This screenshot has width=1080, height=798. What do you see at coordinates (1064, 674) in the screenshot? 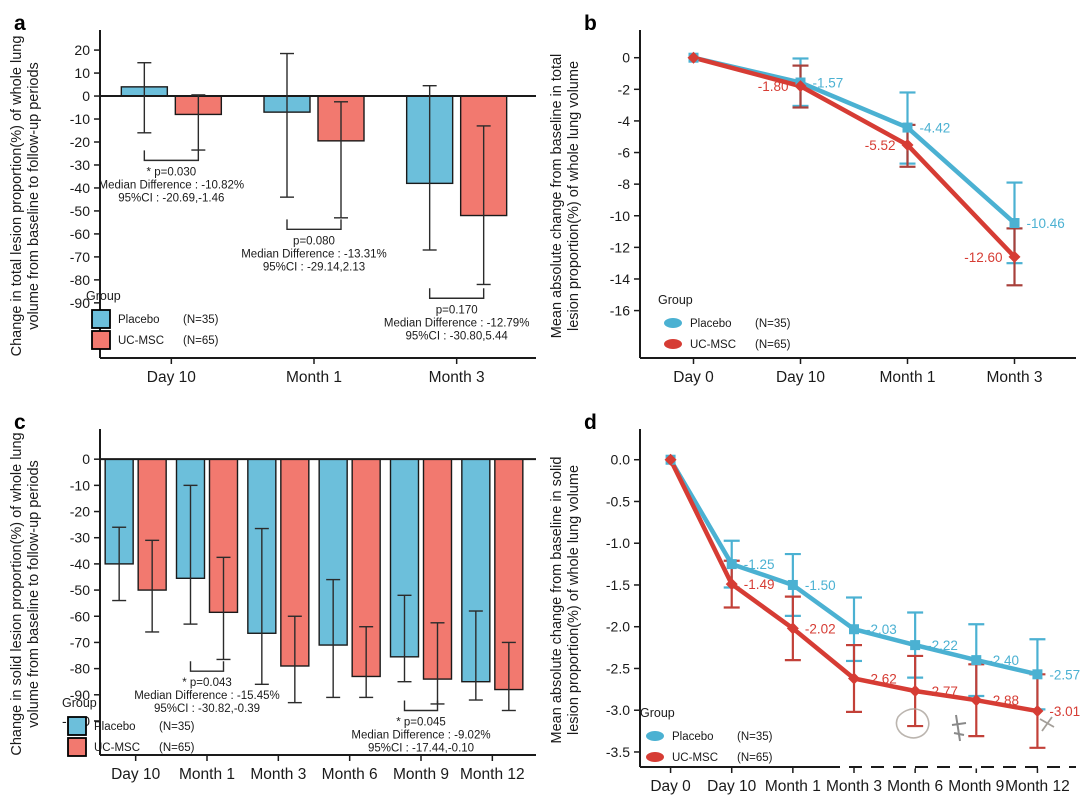
I see `point-label: -2.57` at bounding box center [1064, 674].